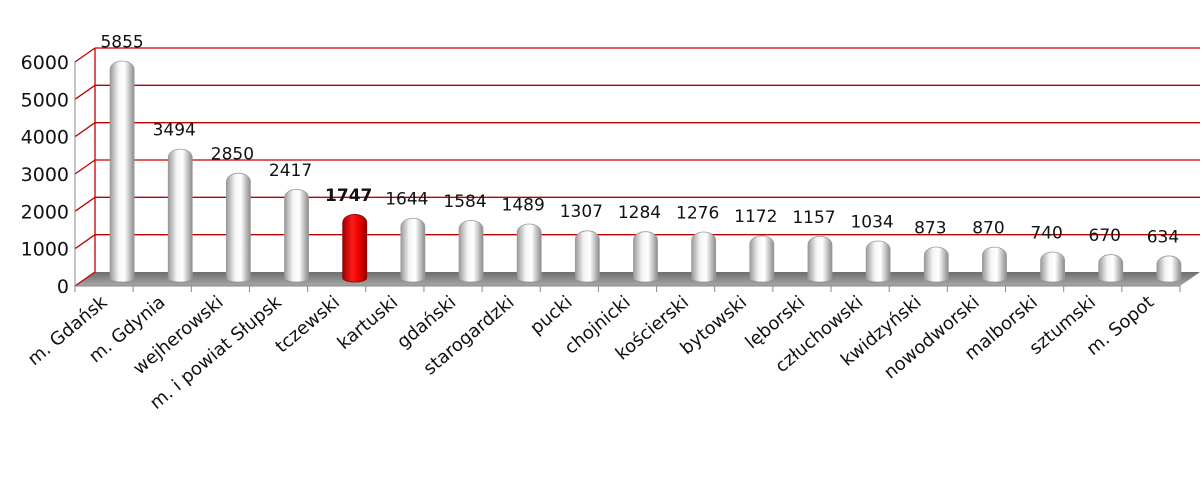 This screenshot has width=1204, height=480. Describe the element at coordinates (930, 228) in the screenshot. I see `data-label: 873` at that location.